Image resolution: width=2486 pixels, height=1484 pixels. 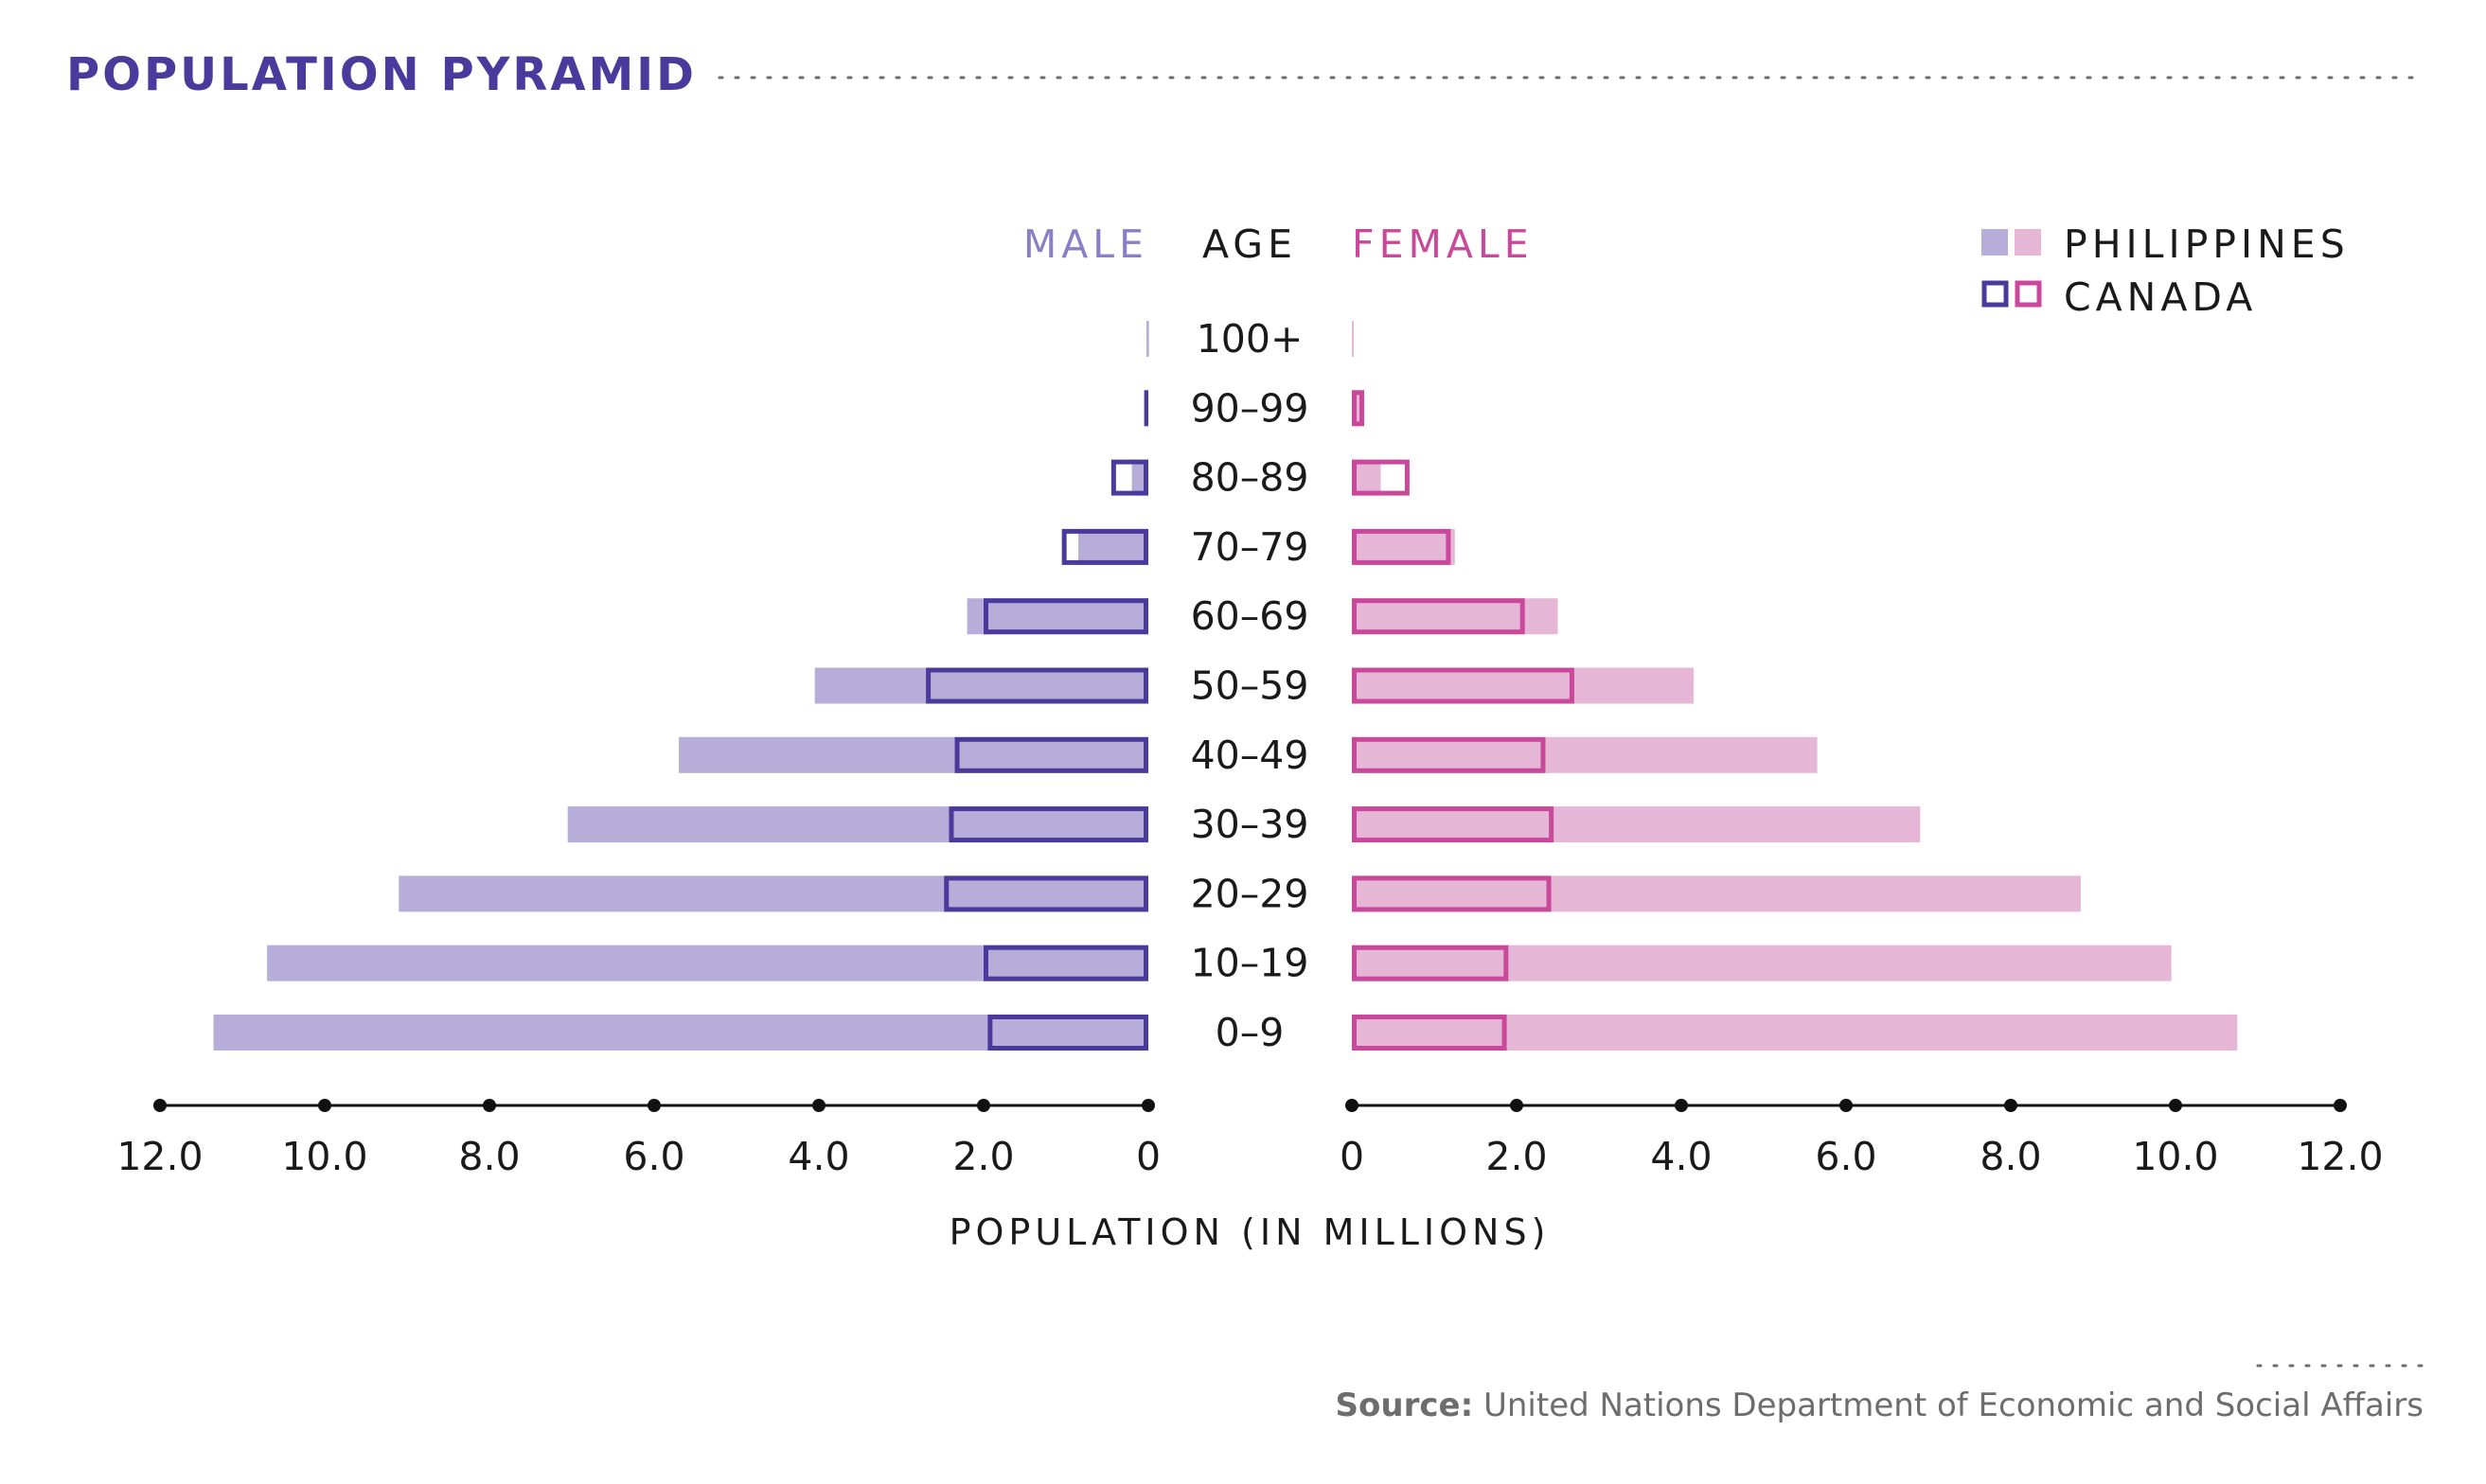 What do you see at coordinates (1516, 1156) in the screenshot?
I see `tick-label-female: 2.0` at bounding box center [1516, 1156].